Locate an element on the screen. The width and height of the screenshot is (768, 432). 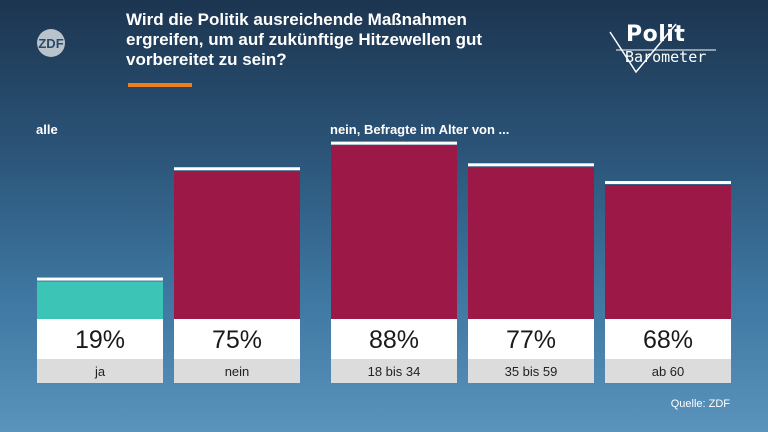
tick-label-2: 18 bis 34 is located at coordinates (394, 371).